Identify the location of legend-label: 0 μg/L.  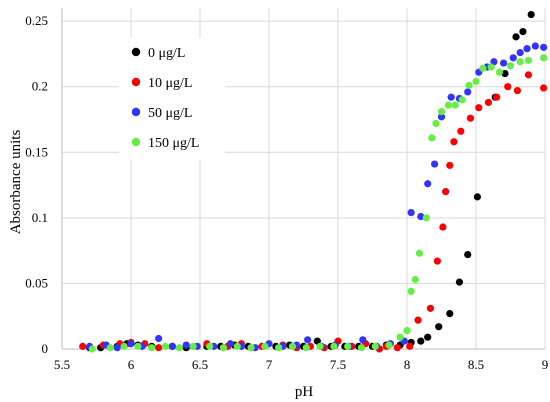
(166, 53).